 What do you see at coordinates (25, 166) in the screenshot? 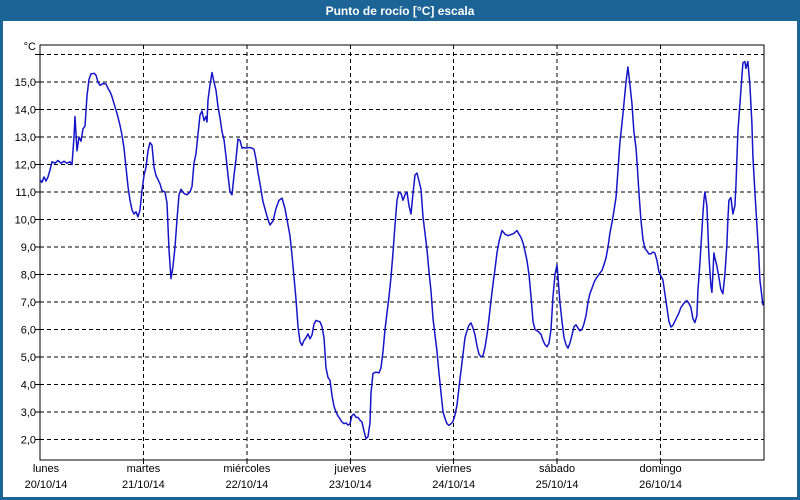
I see `y-tick-label: 12,0` at bounding box center [25, 166].